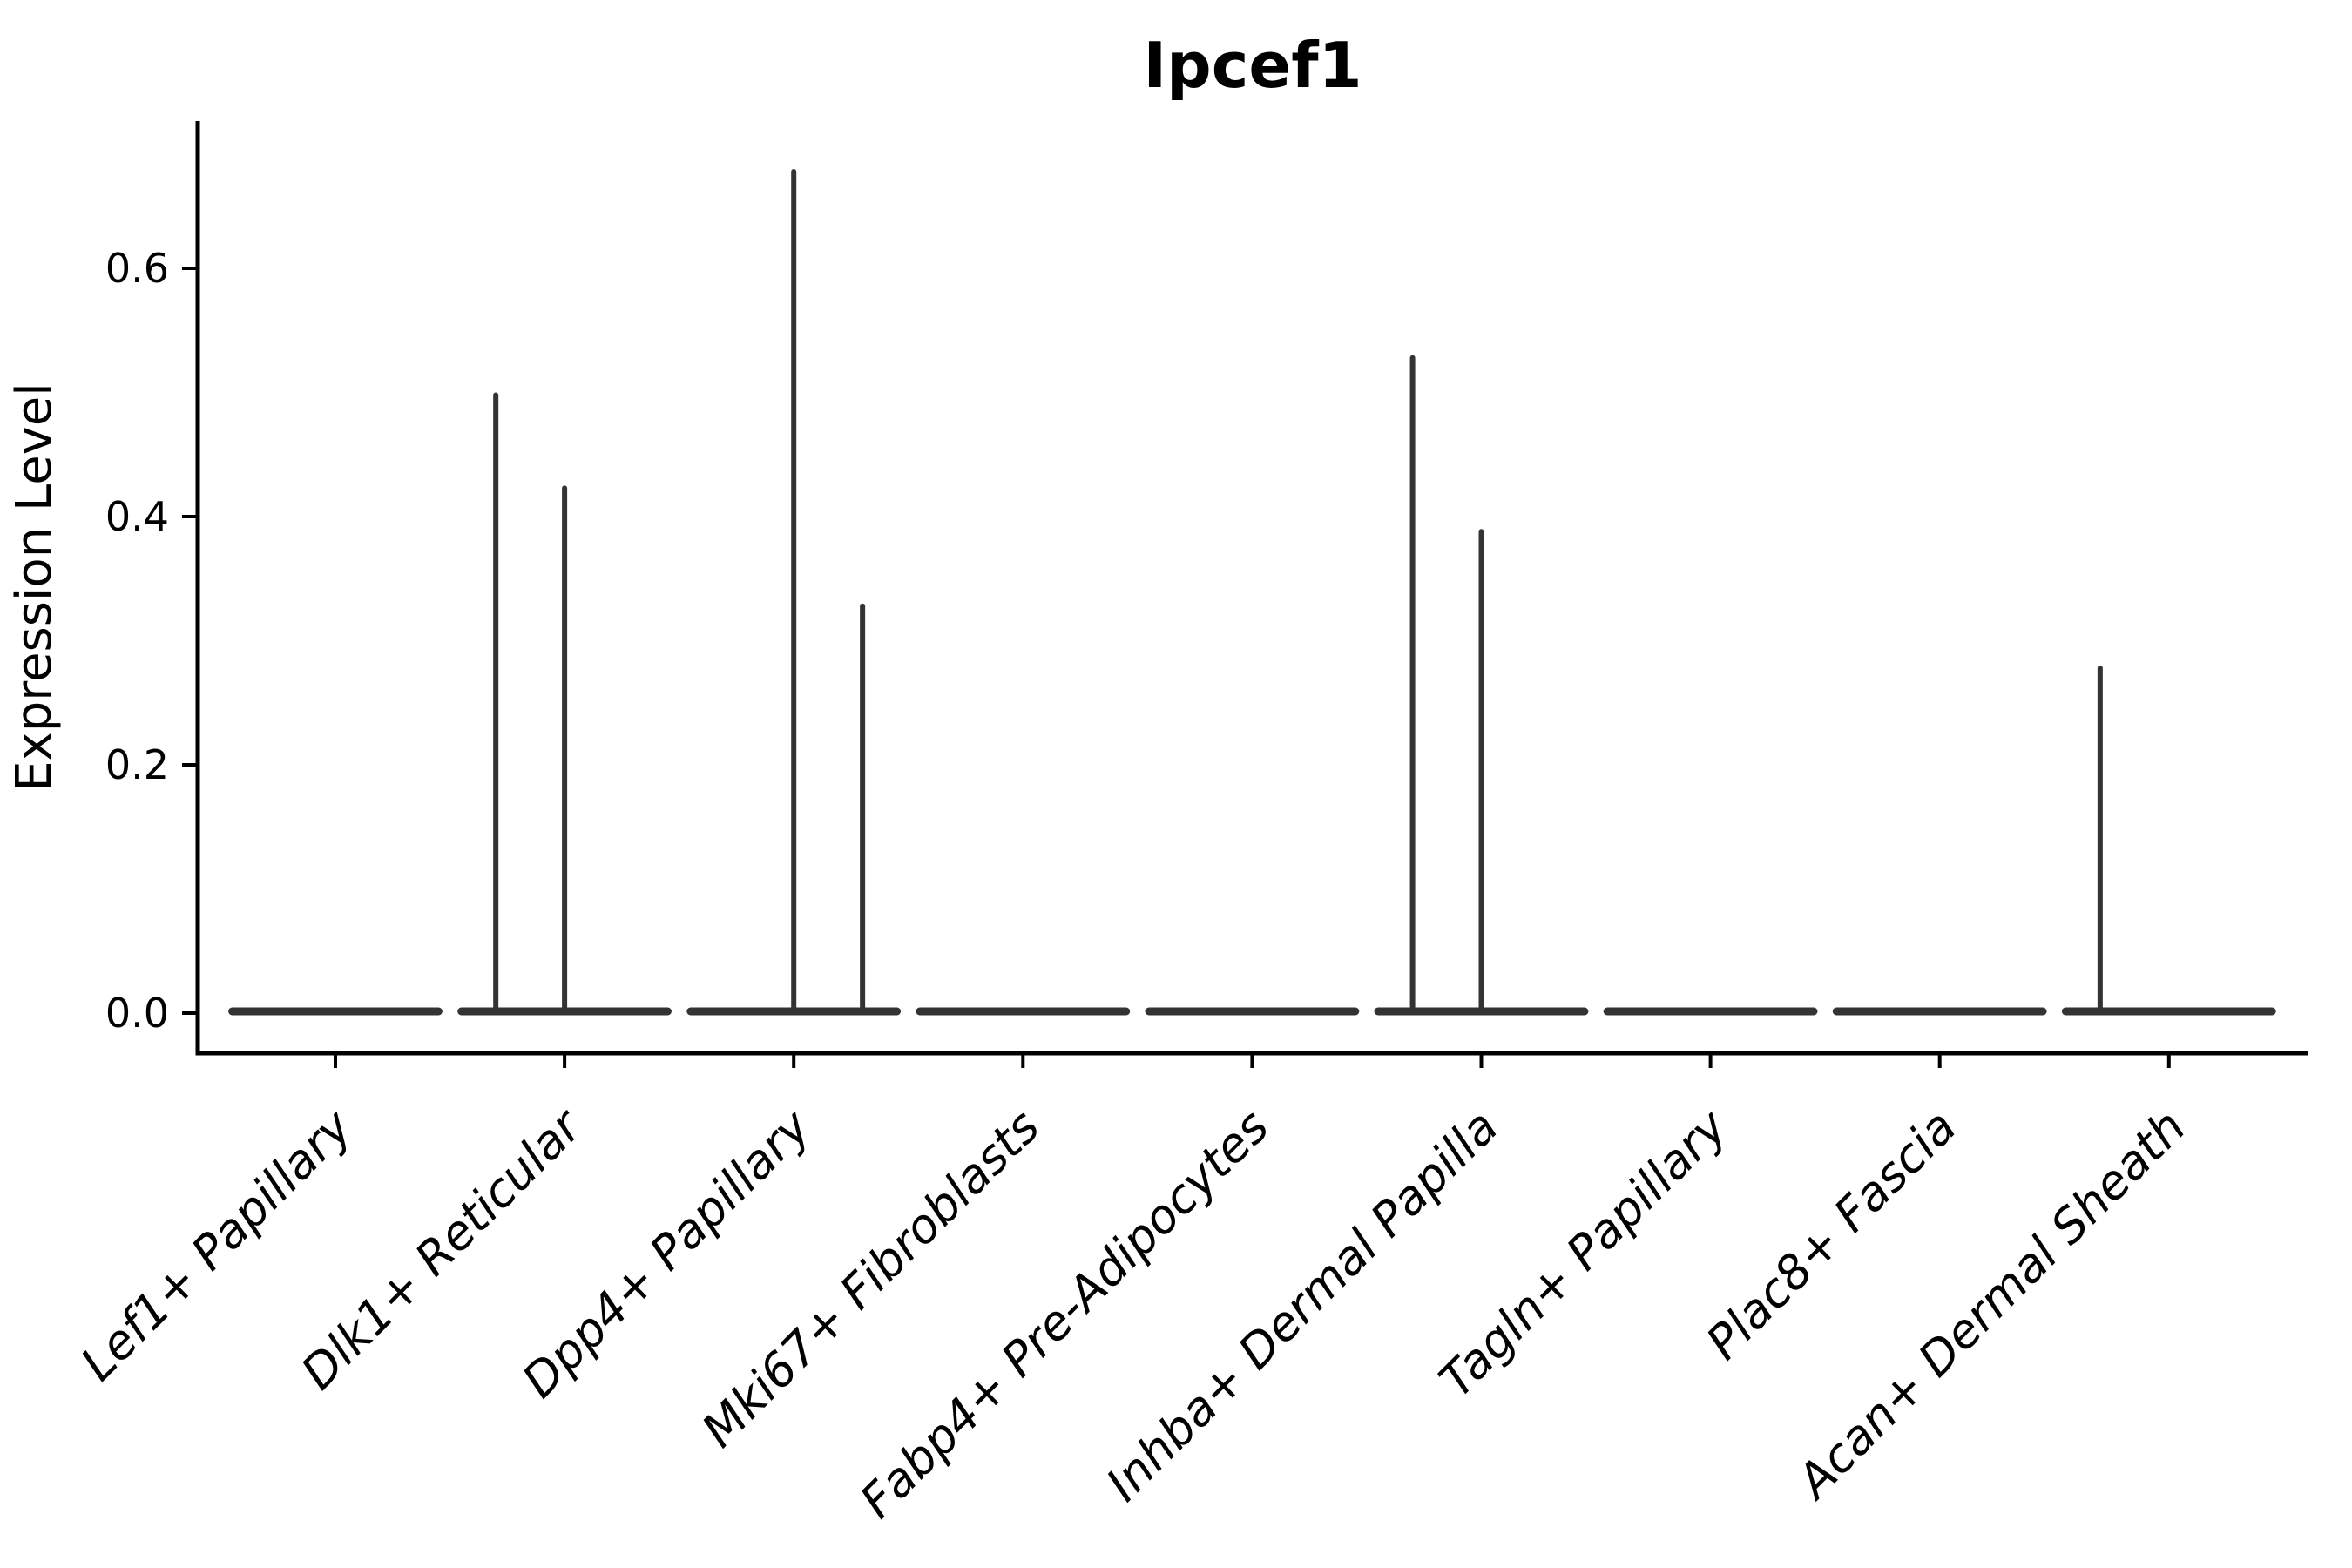  Describe the element at coordinates (137, 1014) in the screenshot. I see `y-tick-label: 0.0` at that location.